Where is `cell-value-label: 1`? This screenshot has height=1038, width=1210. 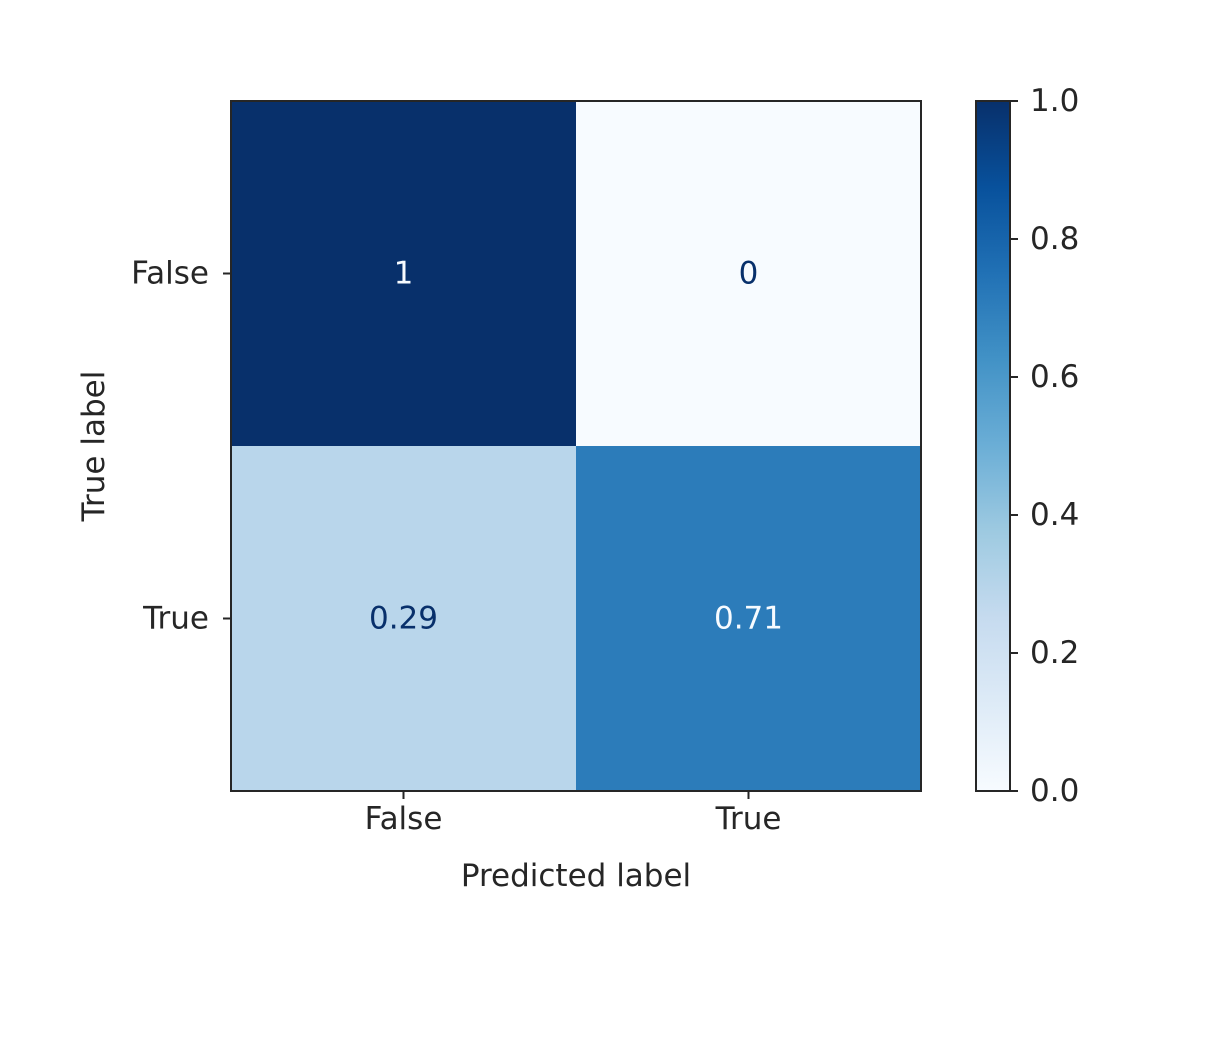 cell-value-label: 1 is located at coordinates (404, 274).